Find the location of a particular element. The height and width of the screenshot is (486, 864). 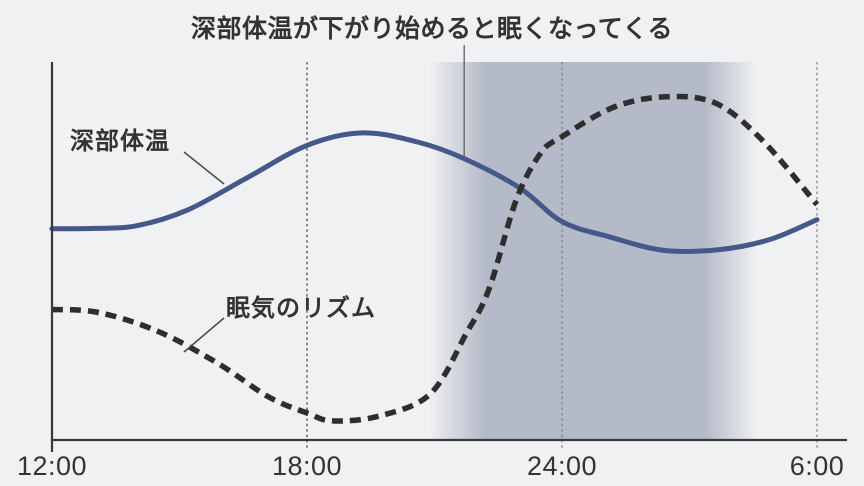

x-tick-label-2400: 24:00 is located at coordinates (562, 466).